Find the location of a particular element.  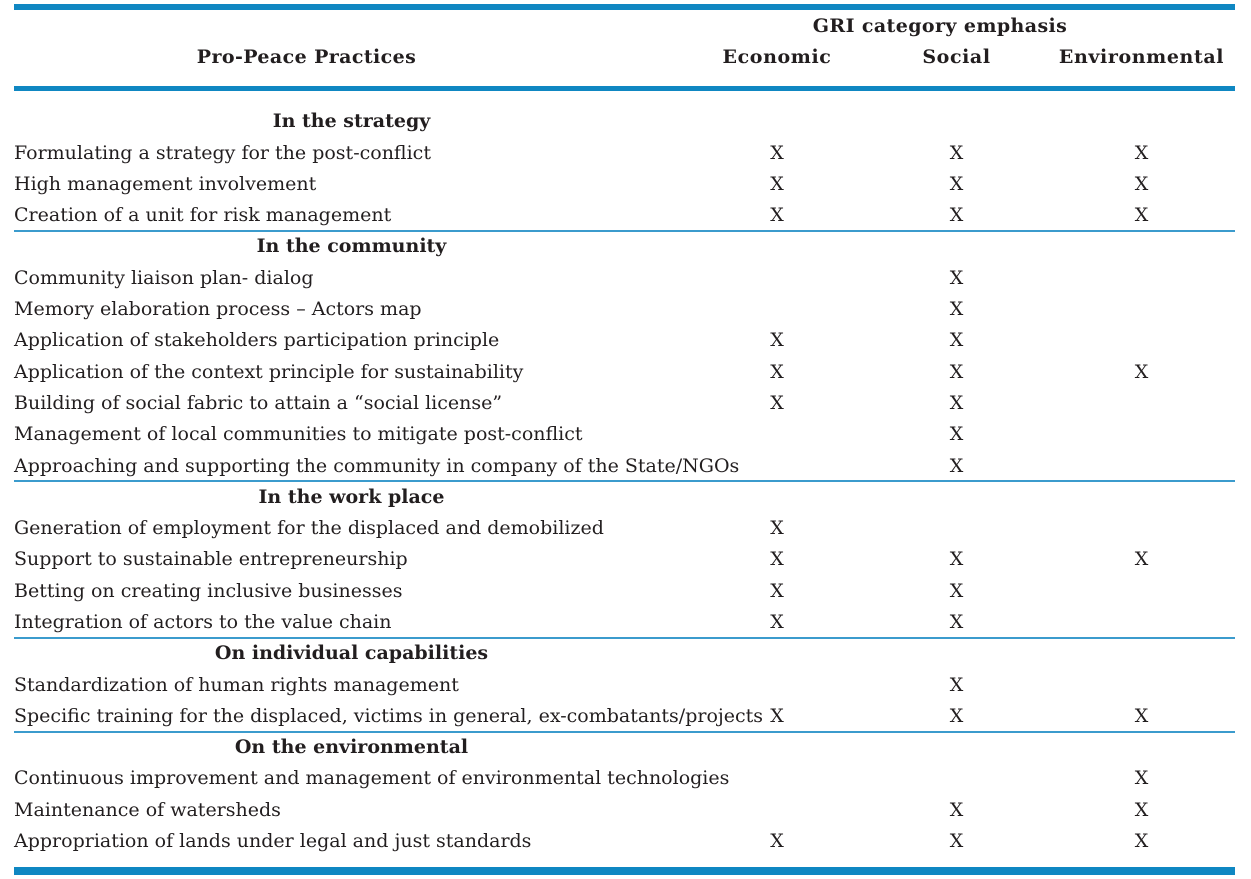

environmental-column-header: Environmental is located at coordinates (1141, 56).